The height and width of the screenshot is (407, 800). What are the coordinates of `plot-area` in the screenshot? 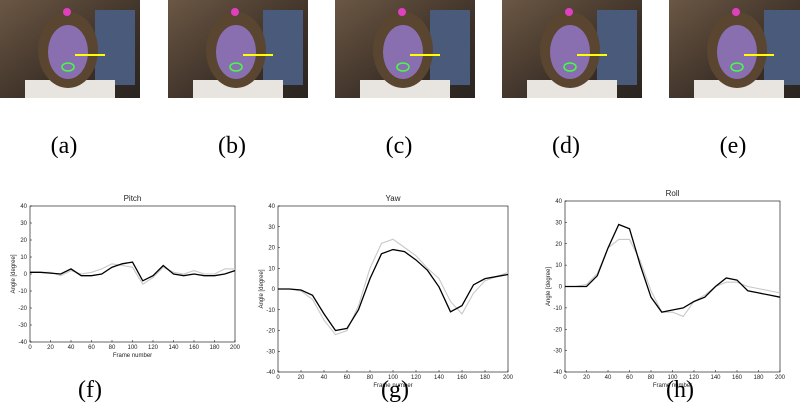 It's located at (393, 289).